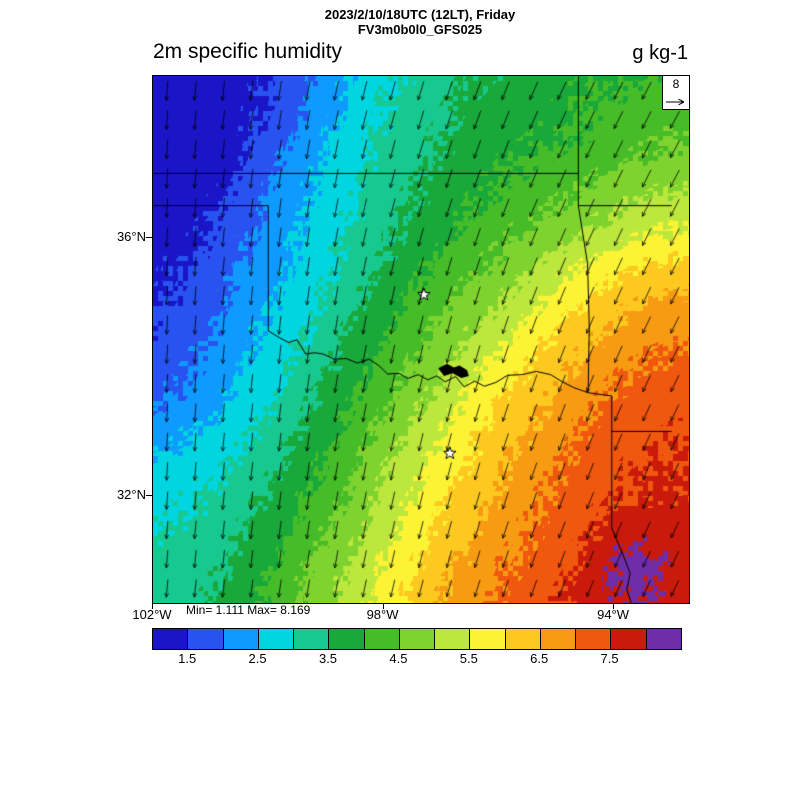  I want to click on colorbar, so click(417, 639).